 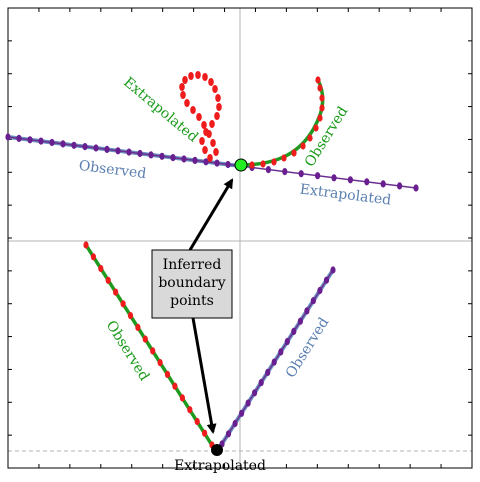 What do you see at coordinates (241, 165) in the screenshot?
I see `top-boundary-point` at bounding box center [241, 165].